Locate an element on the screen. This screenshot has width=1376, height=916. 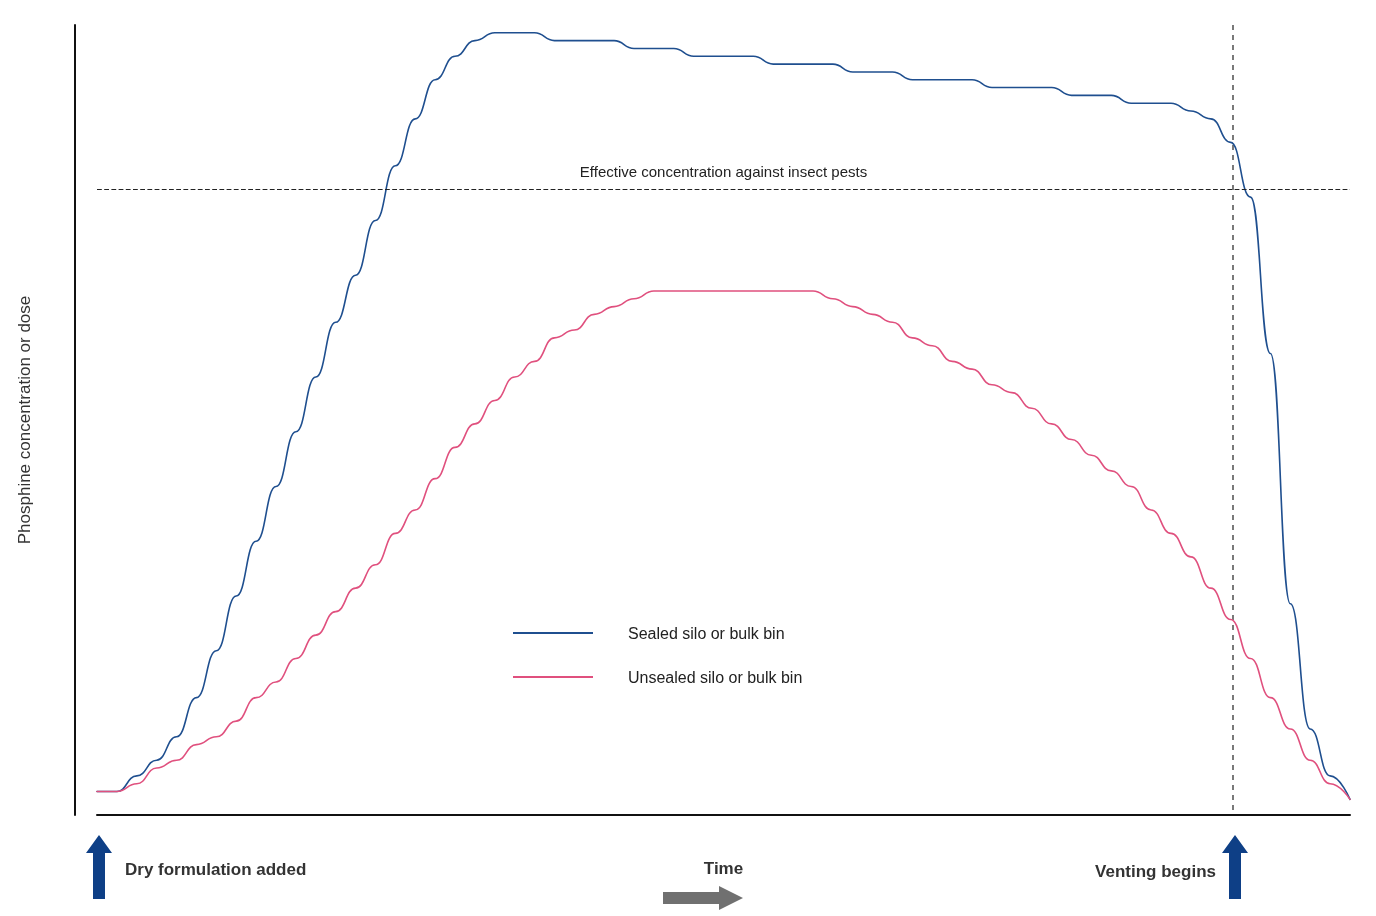
legend-label: Unsealed silo or bulk bin is located at coordinates (715, 677).